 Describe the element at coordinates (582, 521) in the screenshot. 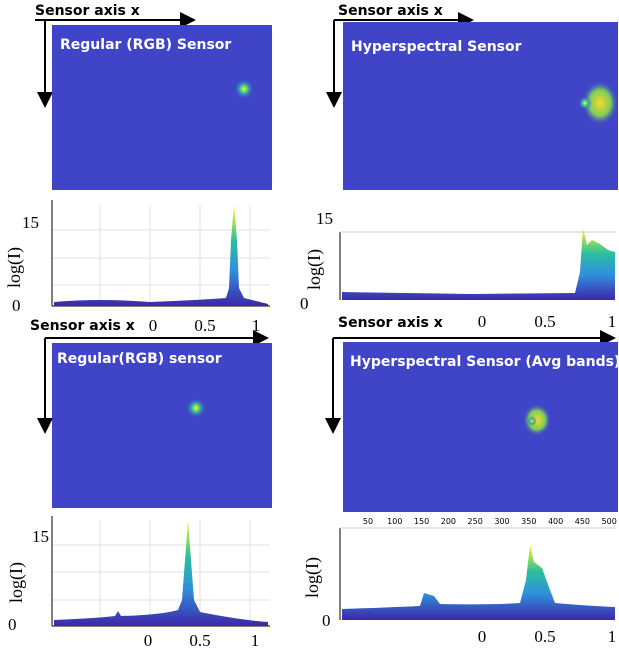

I see `x-tick-label: 450` at that location.